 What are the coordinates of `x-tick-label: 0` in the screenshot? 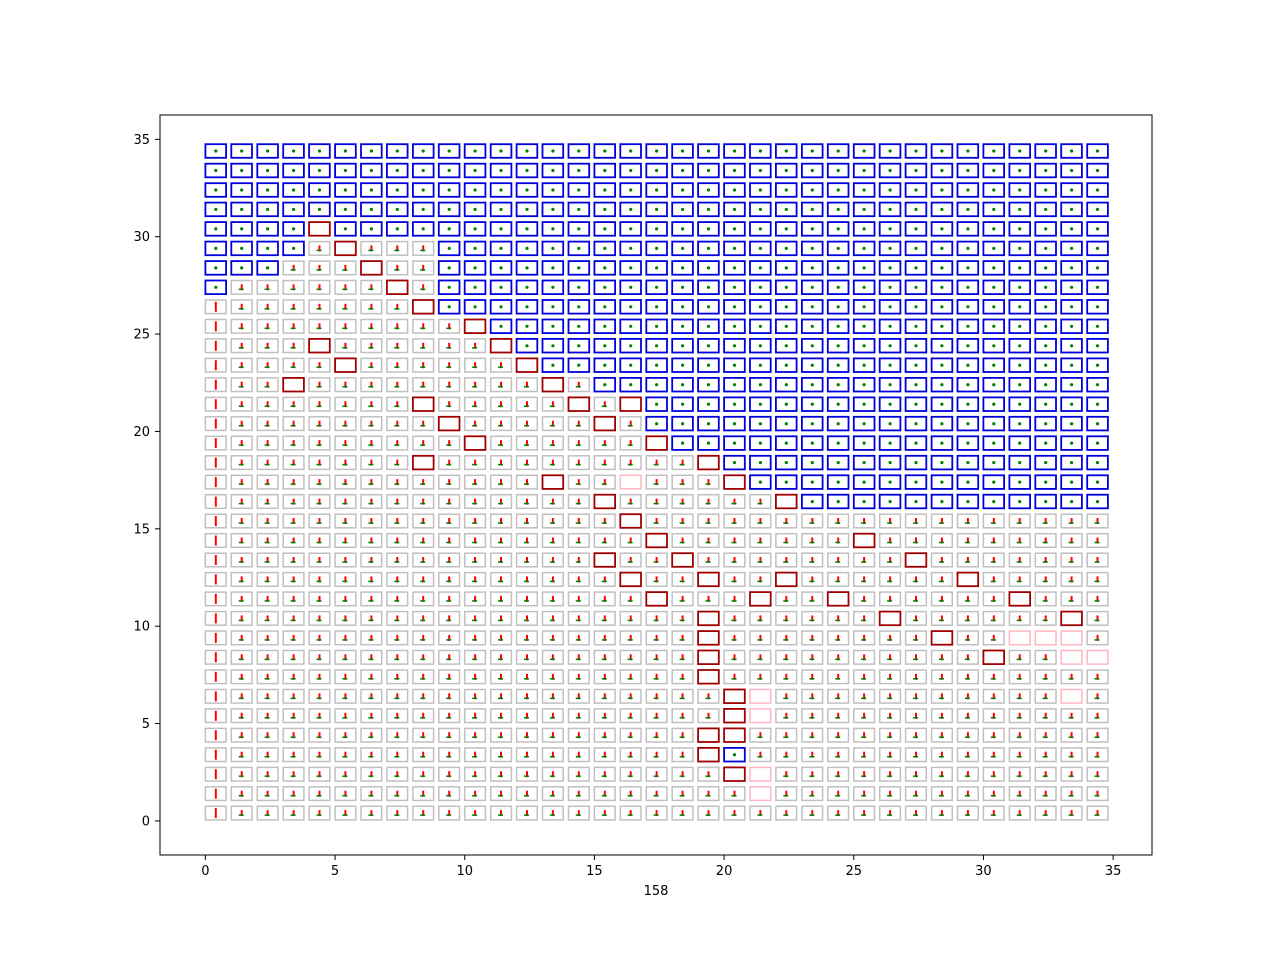 It's located at (205, 871).